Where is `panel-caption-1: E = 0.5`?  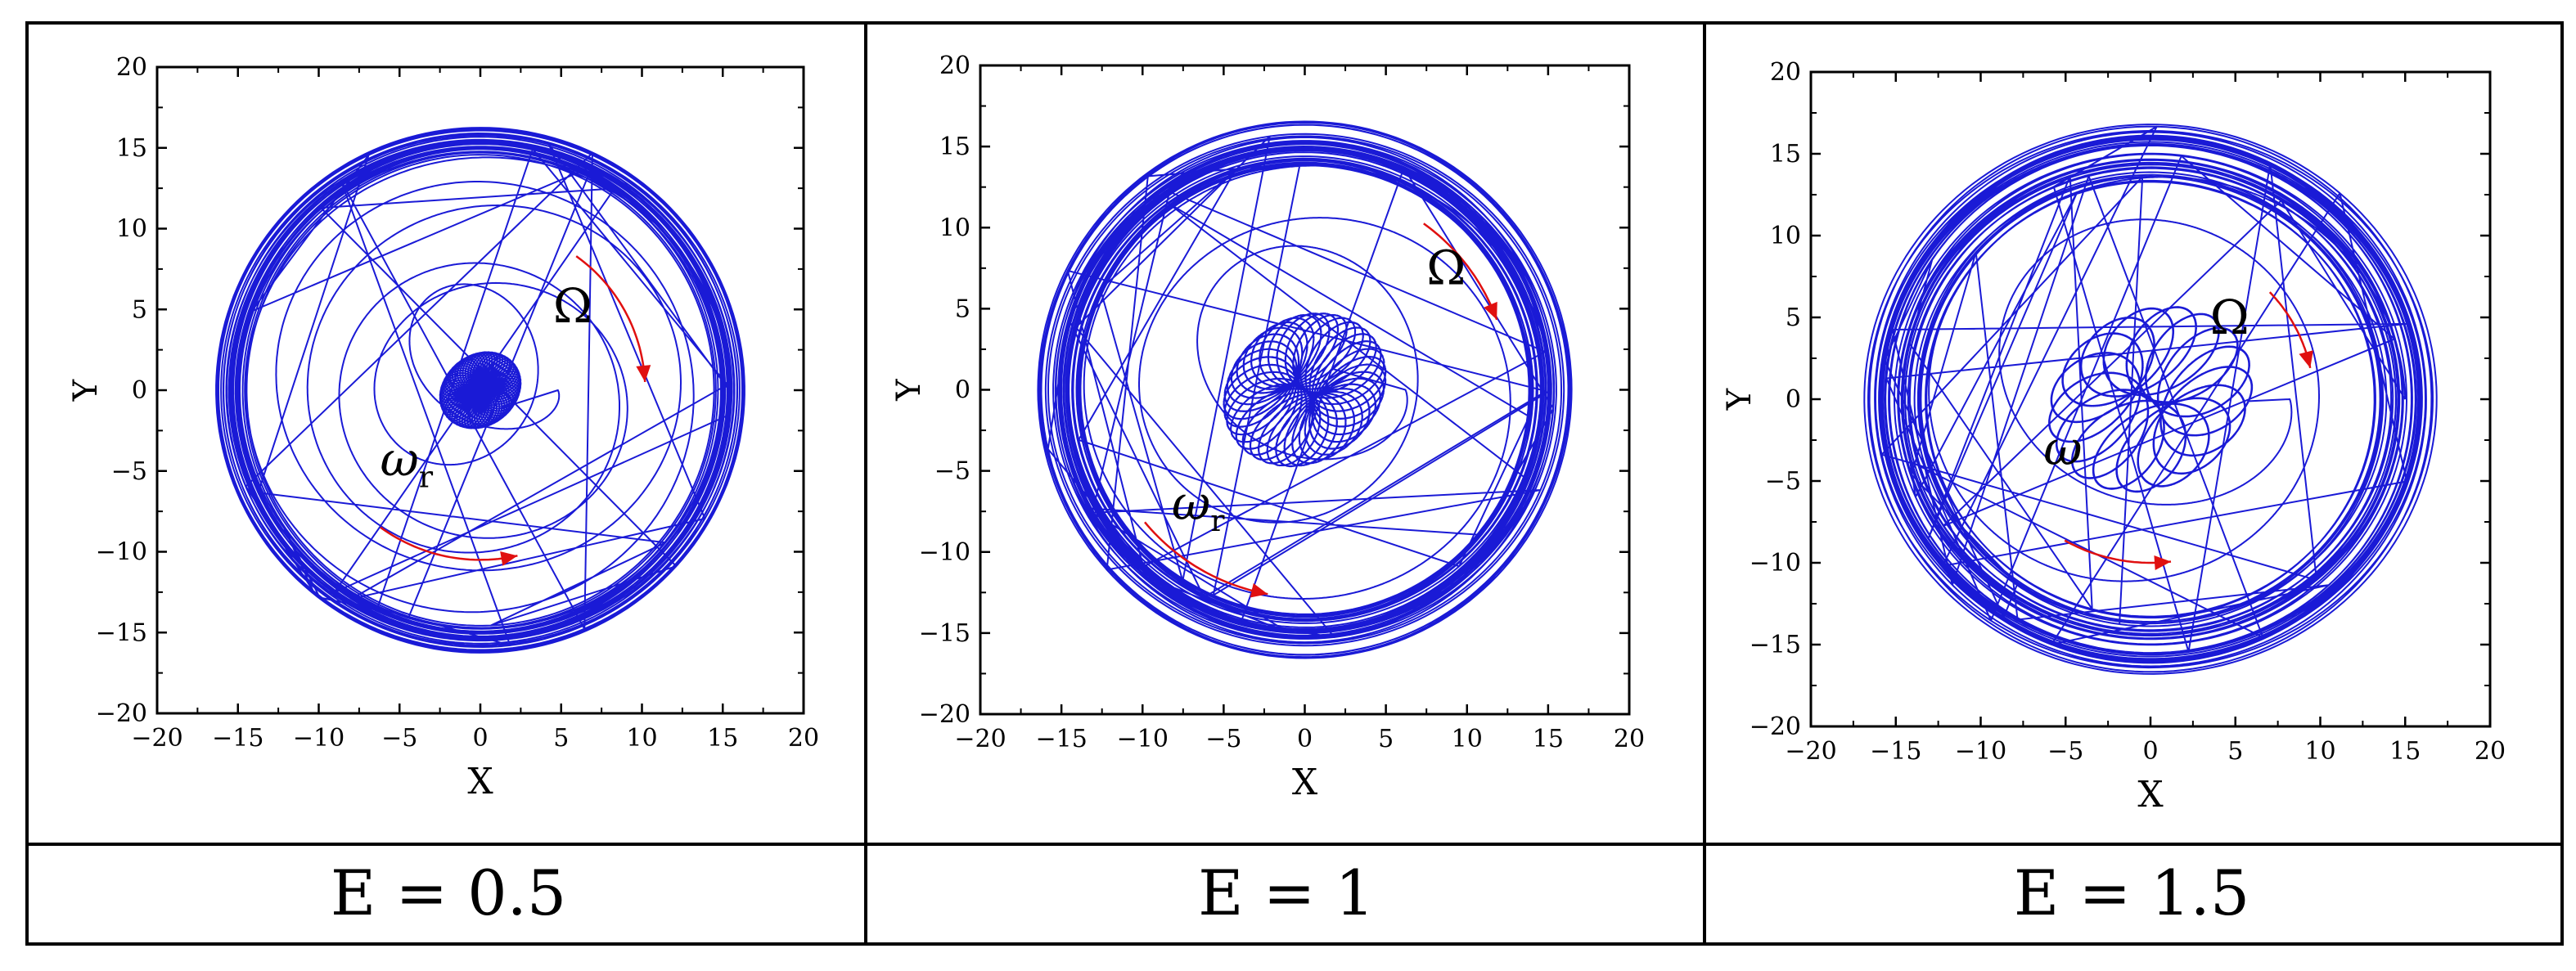
panel-caption-1: E = 0.5 is located at coordinates (448, 893).